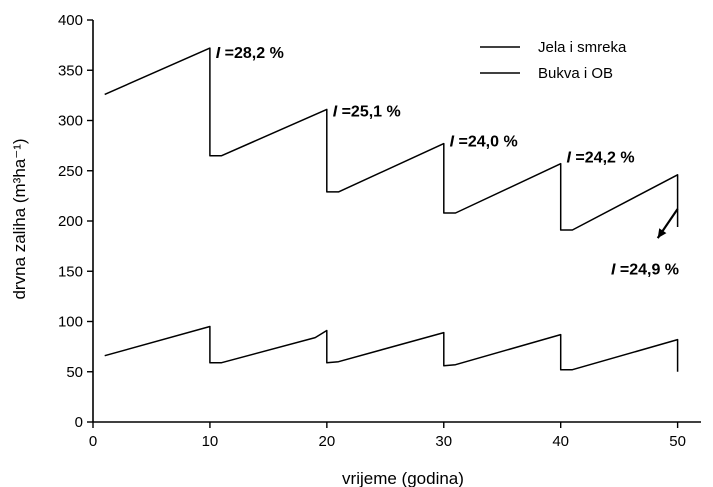  What do you see at coordinates (601, 158) in the screenshot?
I see `increment-annotation: I =24,2 %` at bounding box center [601, 158].